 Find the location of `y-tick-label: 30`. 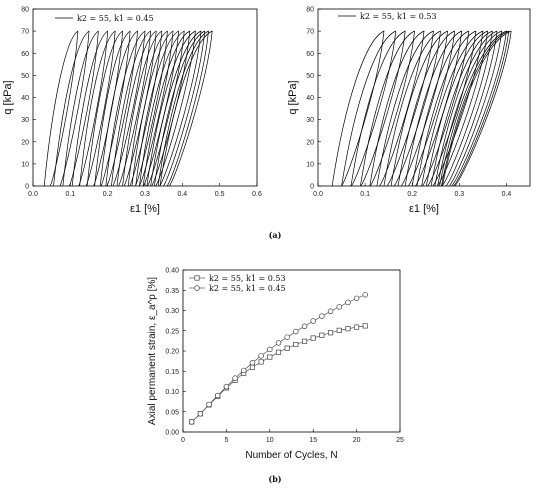

y-tick-label: 30 is located at coordinates (310, 120).